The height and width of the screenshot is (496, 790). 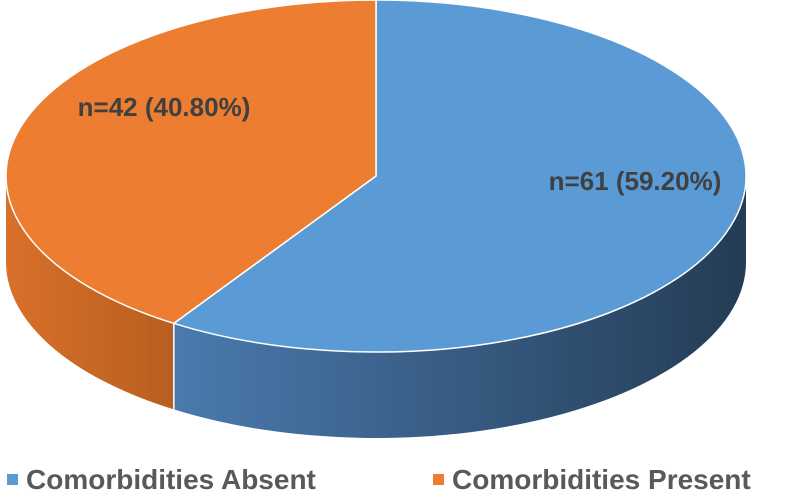 What do you see at coordinates (171, 479) in the screenshot?
I see `legend-label-absent: Comorbidities Absent` at bounding box center [171, 479].